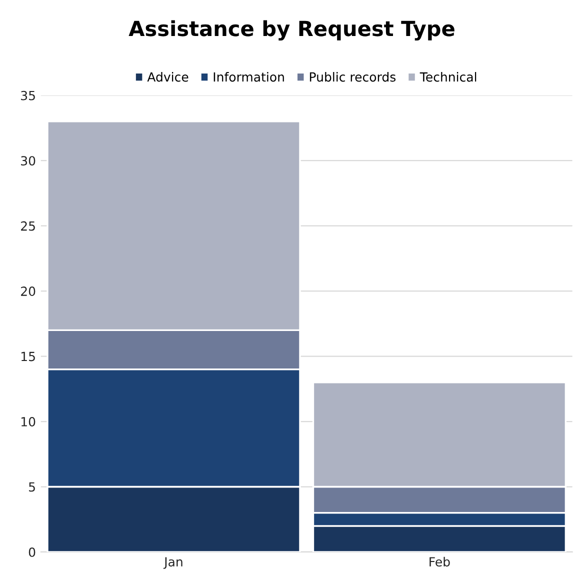 The image size is (584, 578). Describe the element at coordinates (28, 357) in the screenshot. I see `y-tick-label: 15` at that location.